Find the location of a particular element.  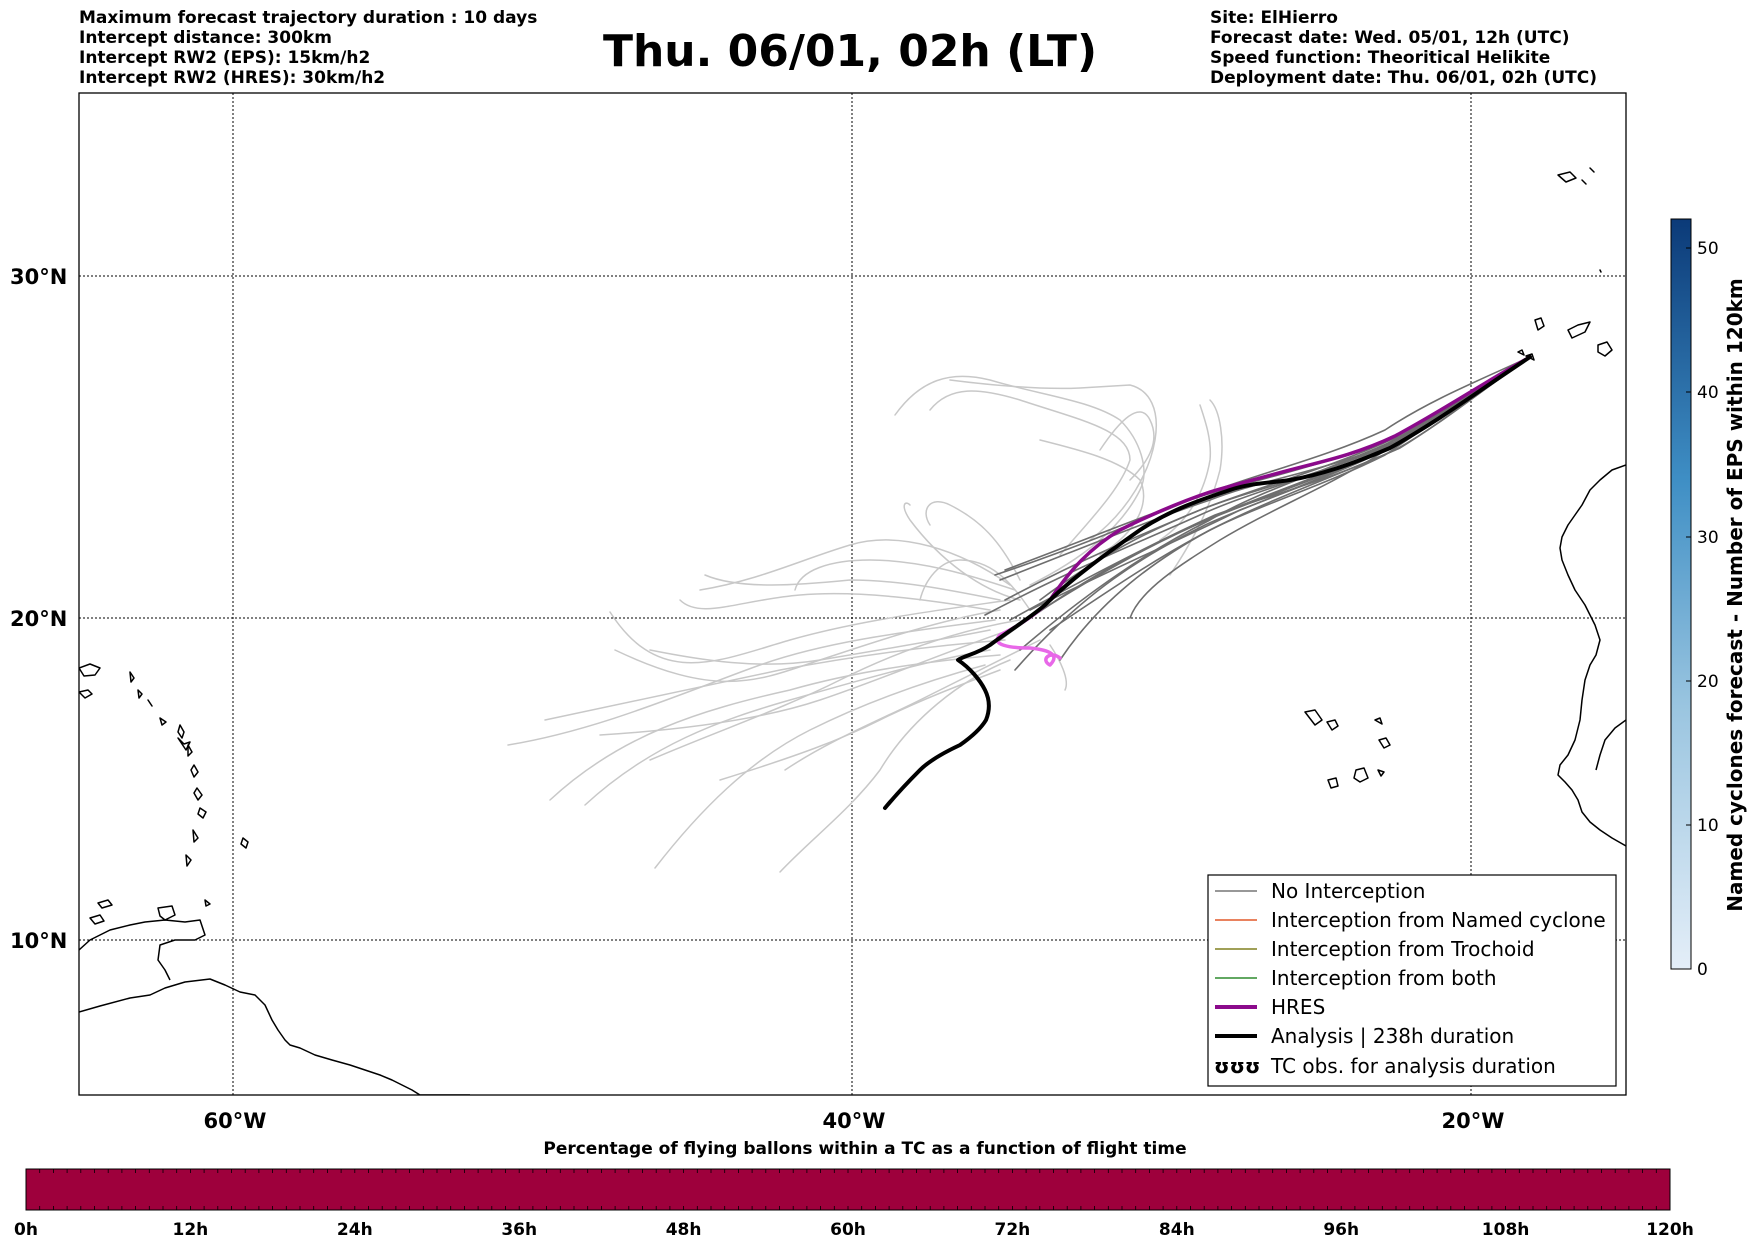

header-right-line: Speed function: Theoritical Helikite is located at coordinates (1380, 58).